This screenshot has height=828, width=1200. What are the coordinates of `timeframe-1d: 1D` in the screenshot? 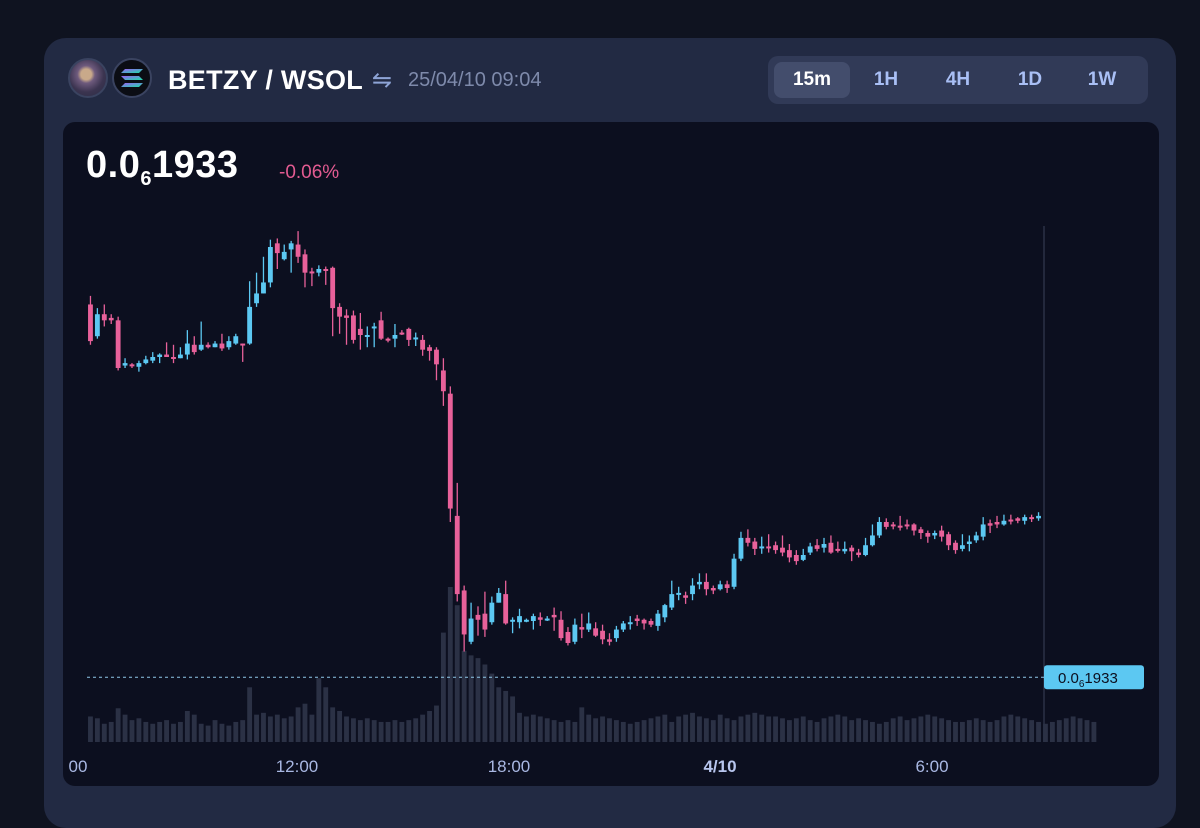 It's located at (1030, 79).